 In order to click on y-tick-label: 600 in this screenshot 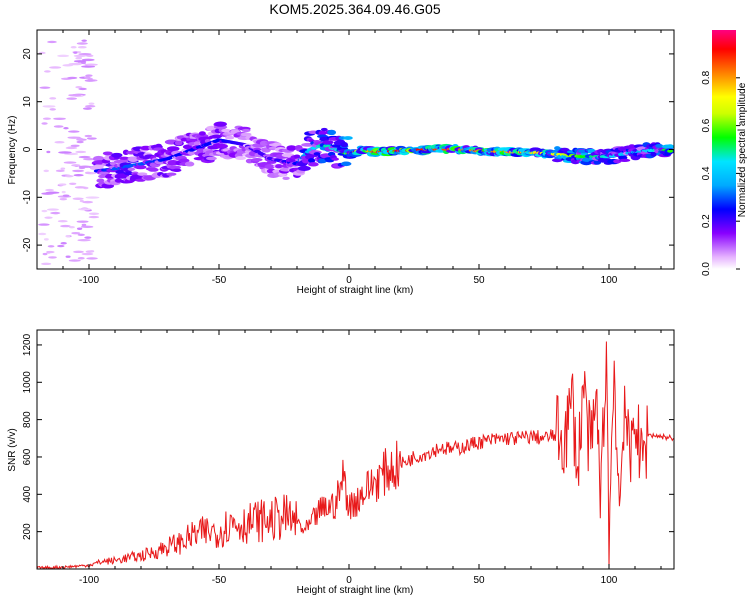, I will do `click(27, 456)`.